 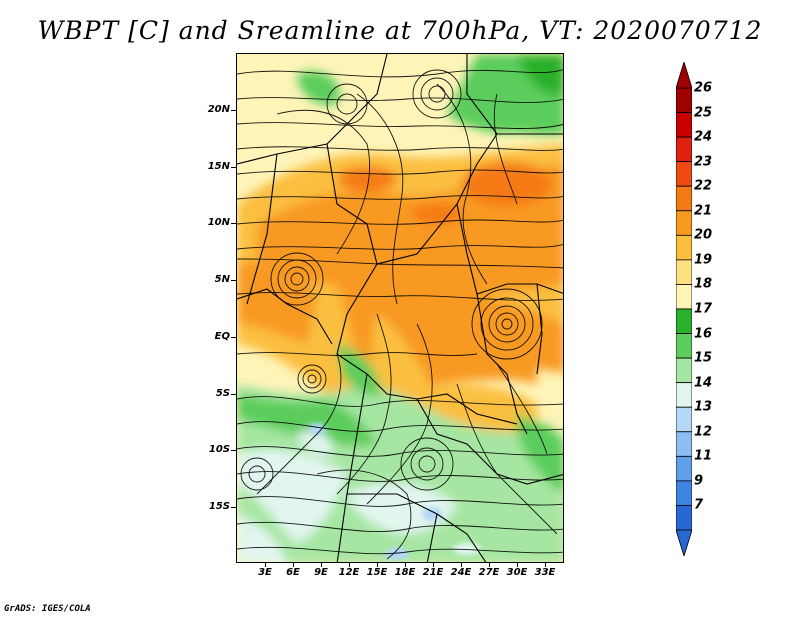 What do you see at coordinates (218, 222) in the screenshot?
I see `lat-label-10n: 10N` at bounding box center [218, 222].